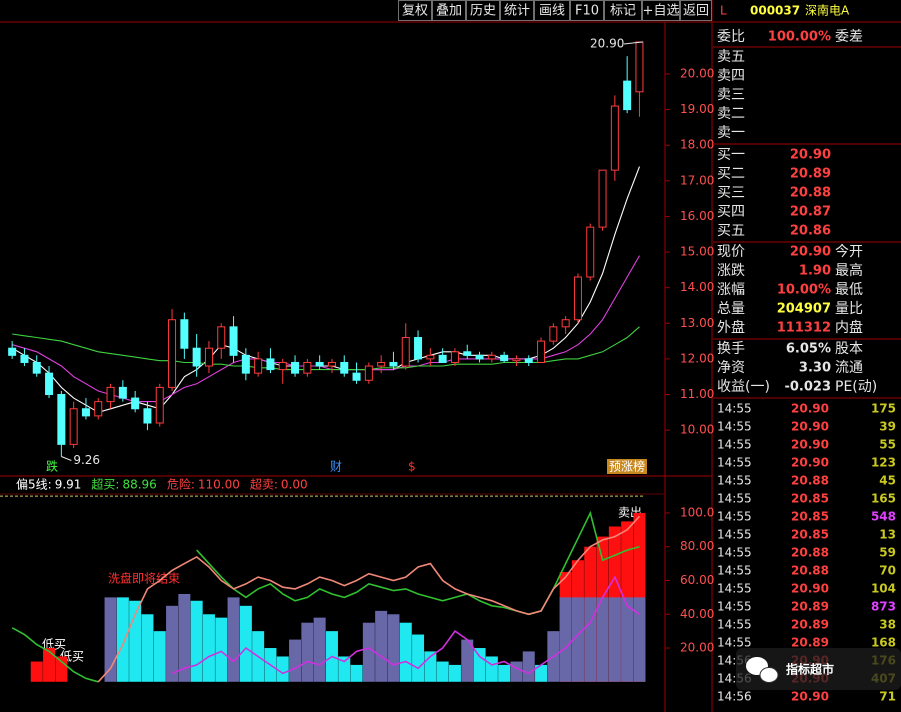  Describe the element at coordinates (627, 466) in the screenshot. I see `marker: 预涨榜` at that location.